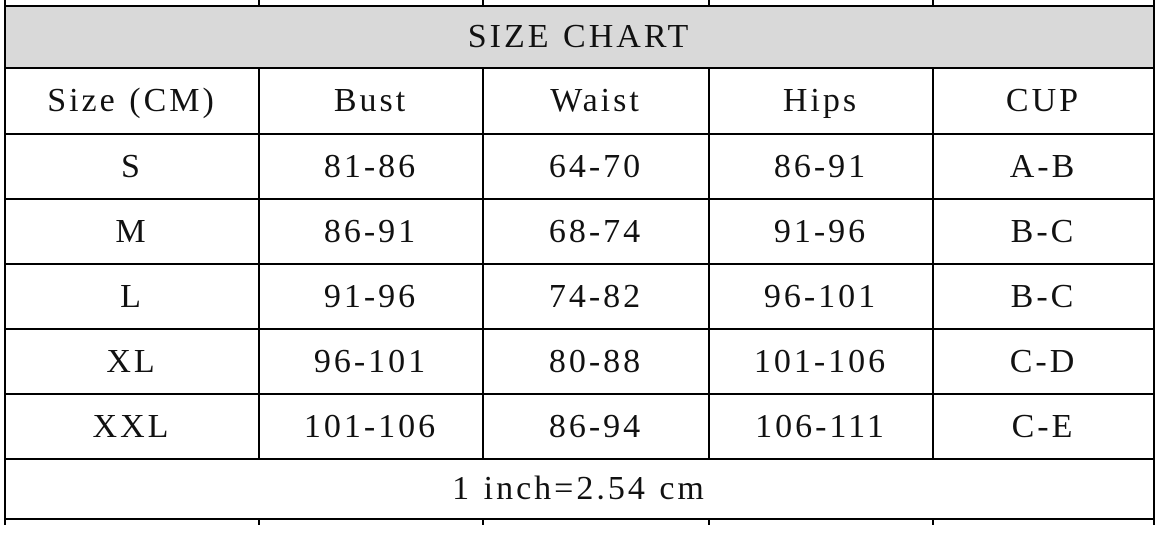 This screenshot has height=545, width=1161. What do you see at coordinates (132, 231) in the screenshot?
I see `cell-size: M` at bounding box center [132, 231].